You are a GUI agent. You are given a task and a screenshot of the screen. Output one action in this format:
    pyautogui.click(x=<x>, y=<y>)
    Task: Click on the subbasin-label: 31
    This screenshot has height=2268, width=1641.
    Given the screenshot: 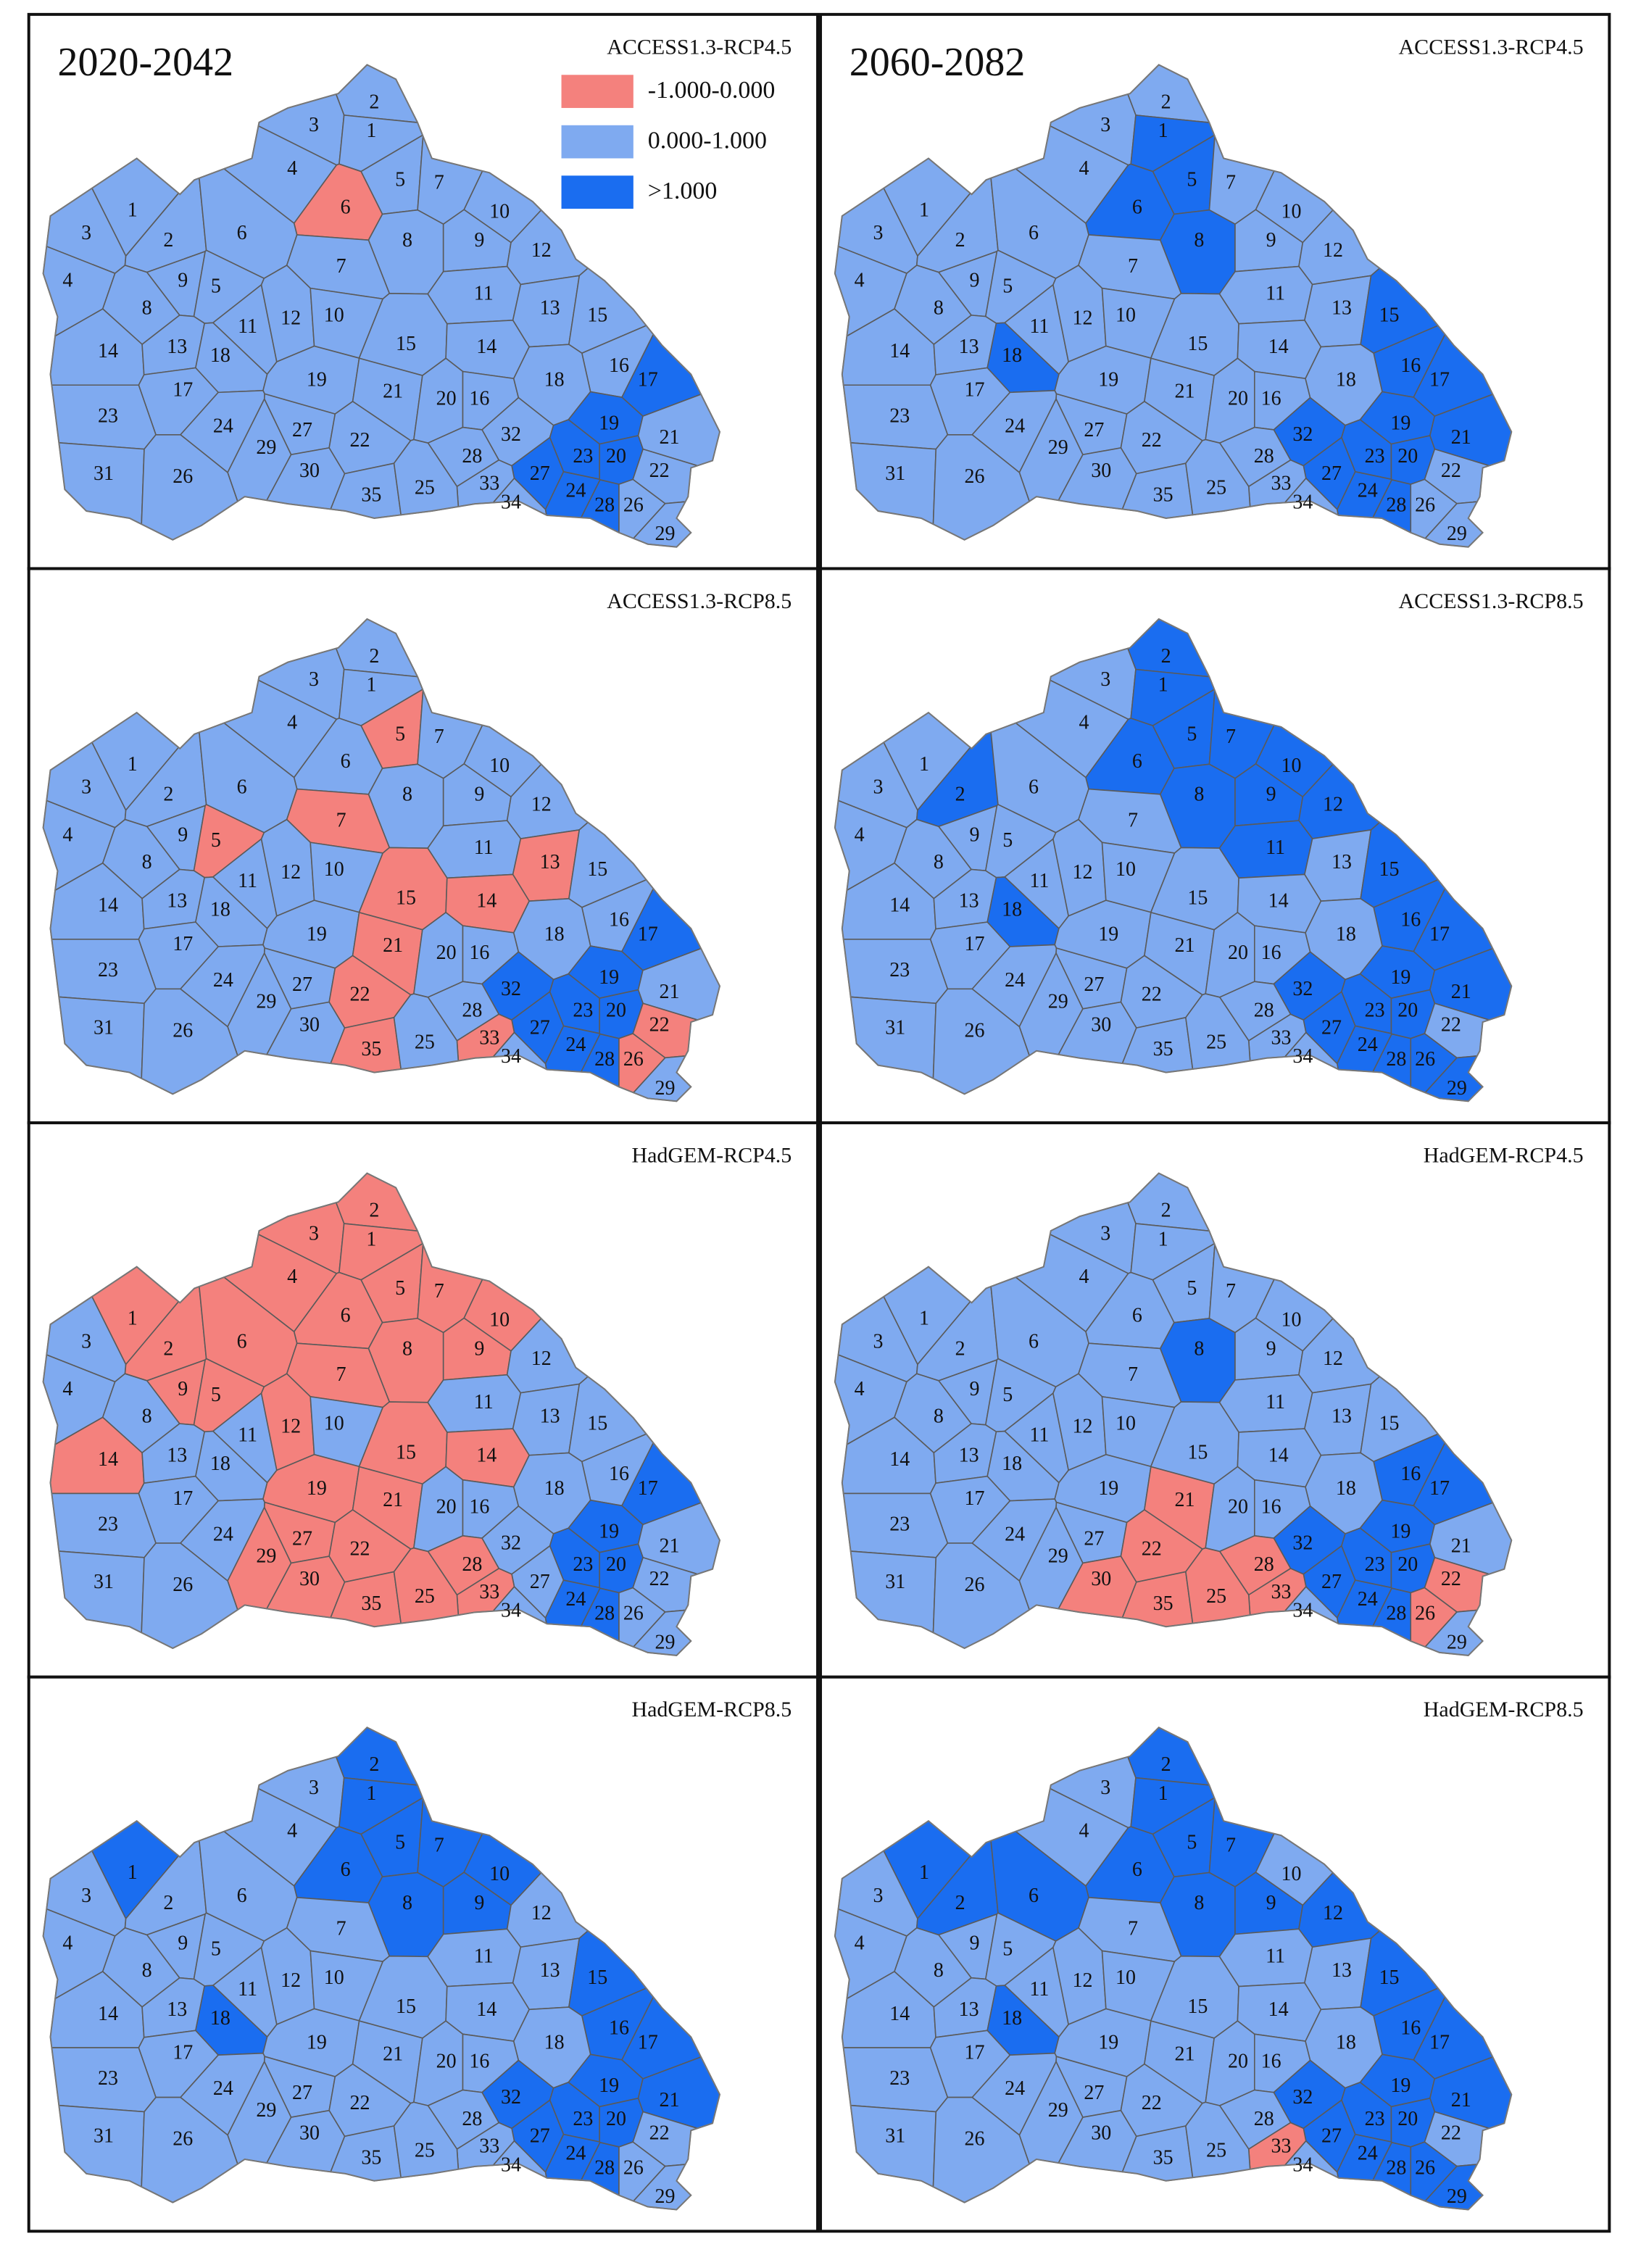 What is the action you would take?
    pyautogui.click(x=104, y=1582)
    